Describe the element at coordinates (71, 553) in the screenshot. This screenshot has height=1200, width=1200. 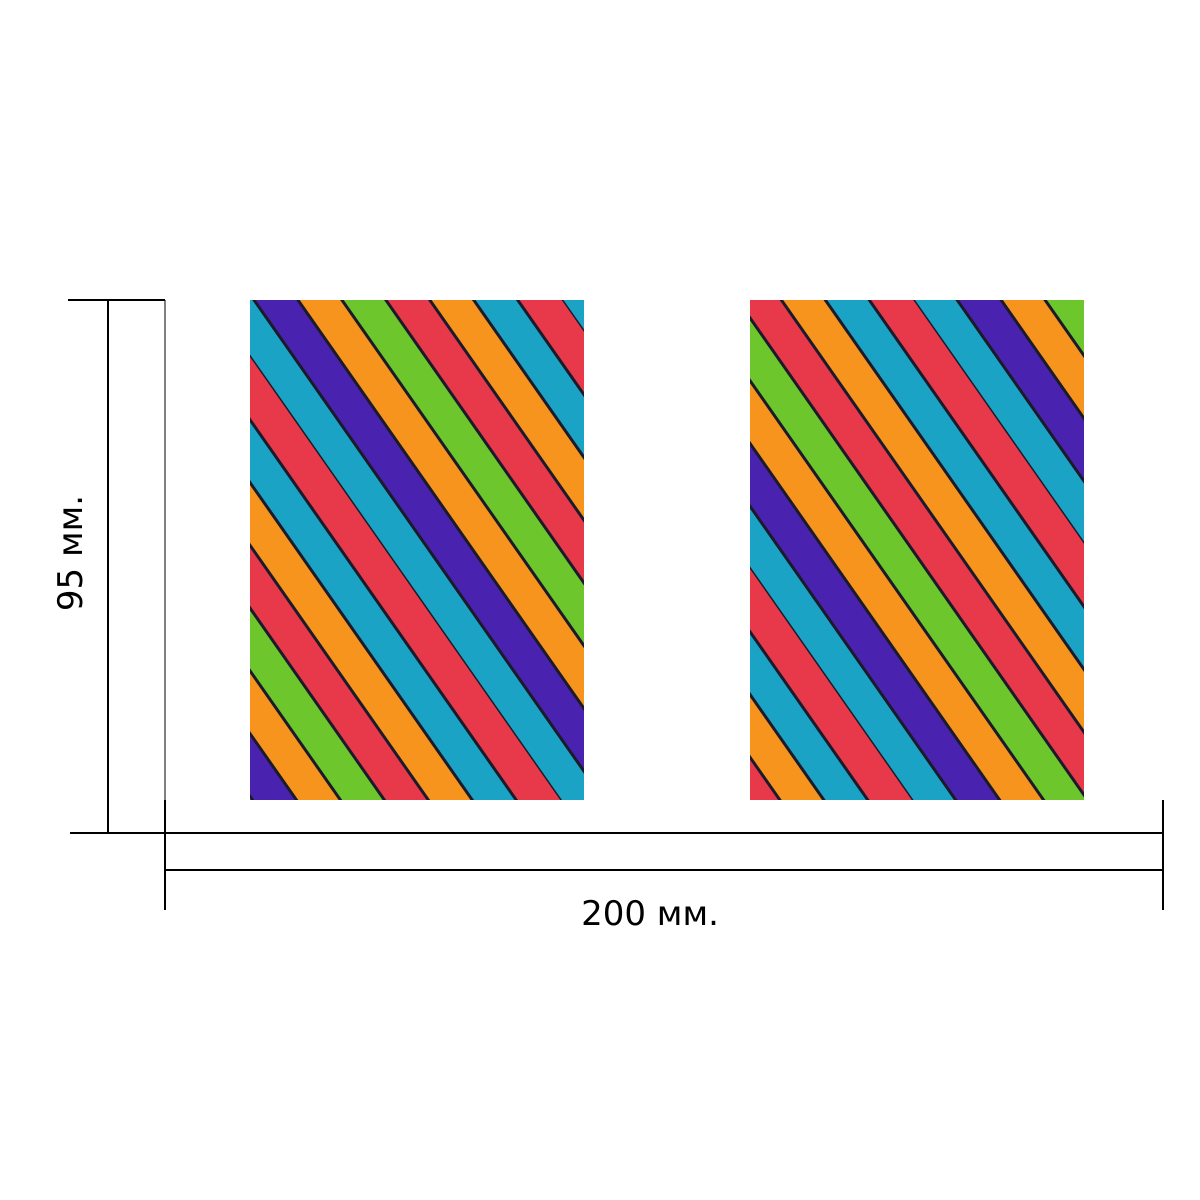
I see `height-label: 95 мм.` at that location.